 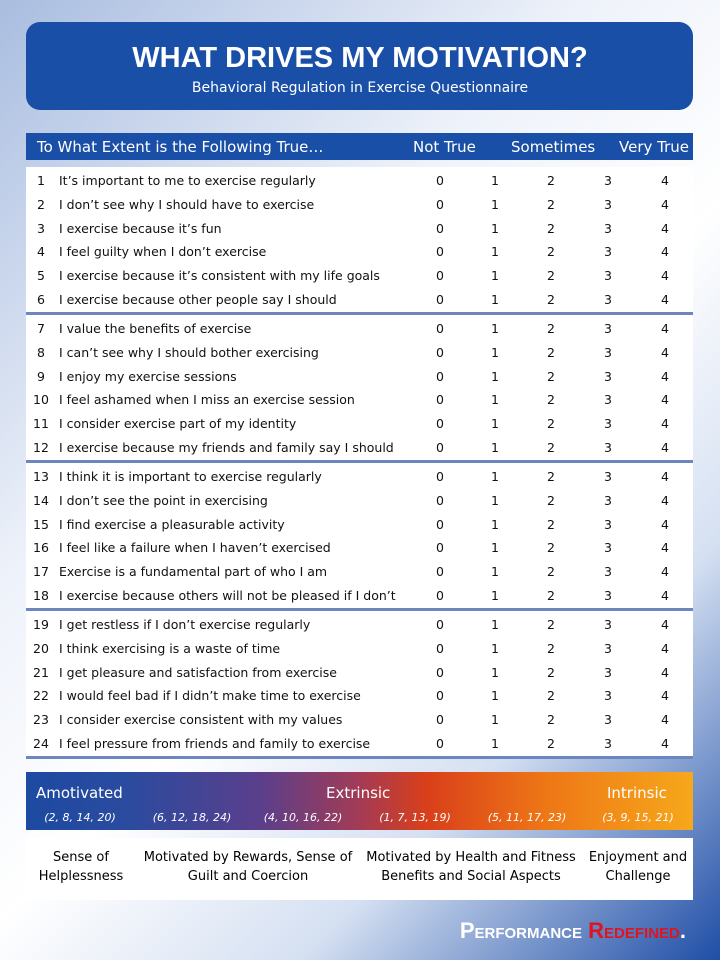 I want to click on item-number: 18, so click(x=41, y=595).